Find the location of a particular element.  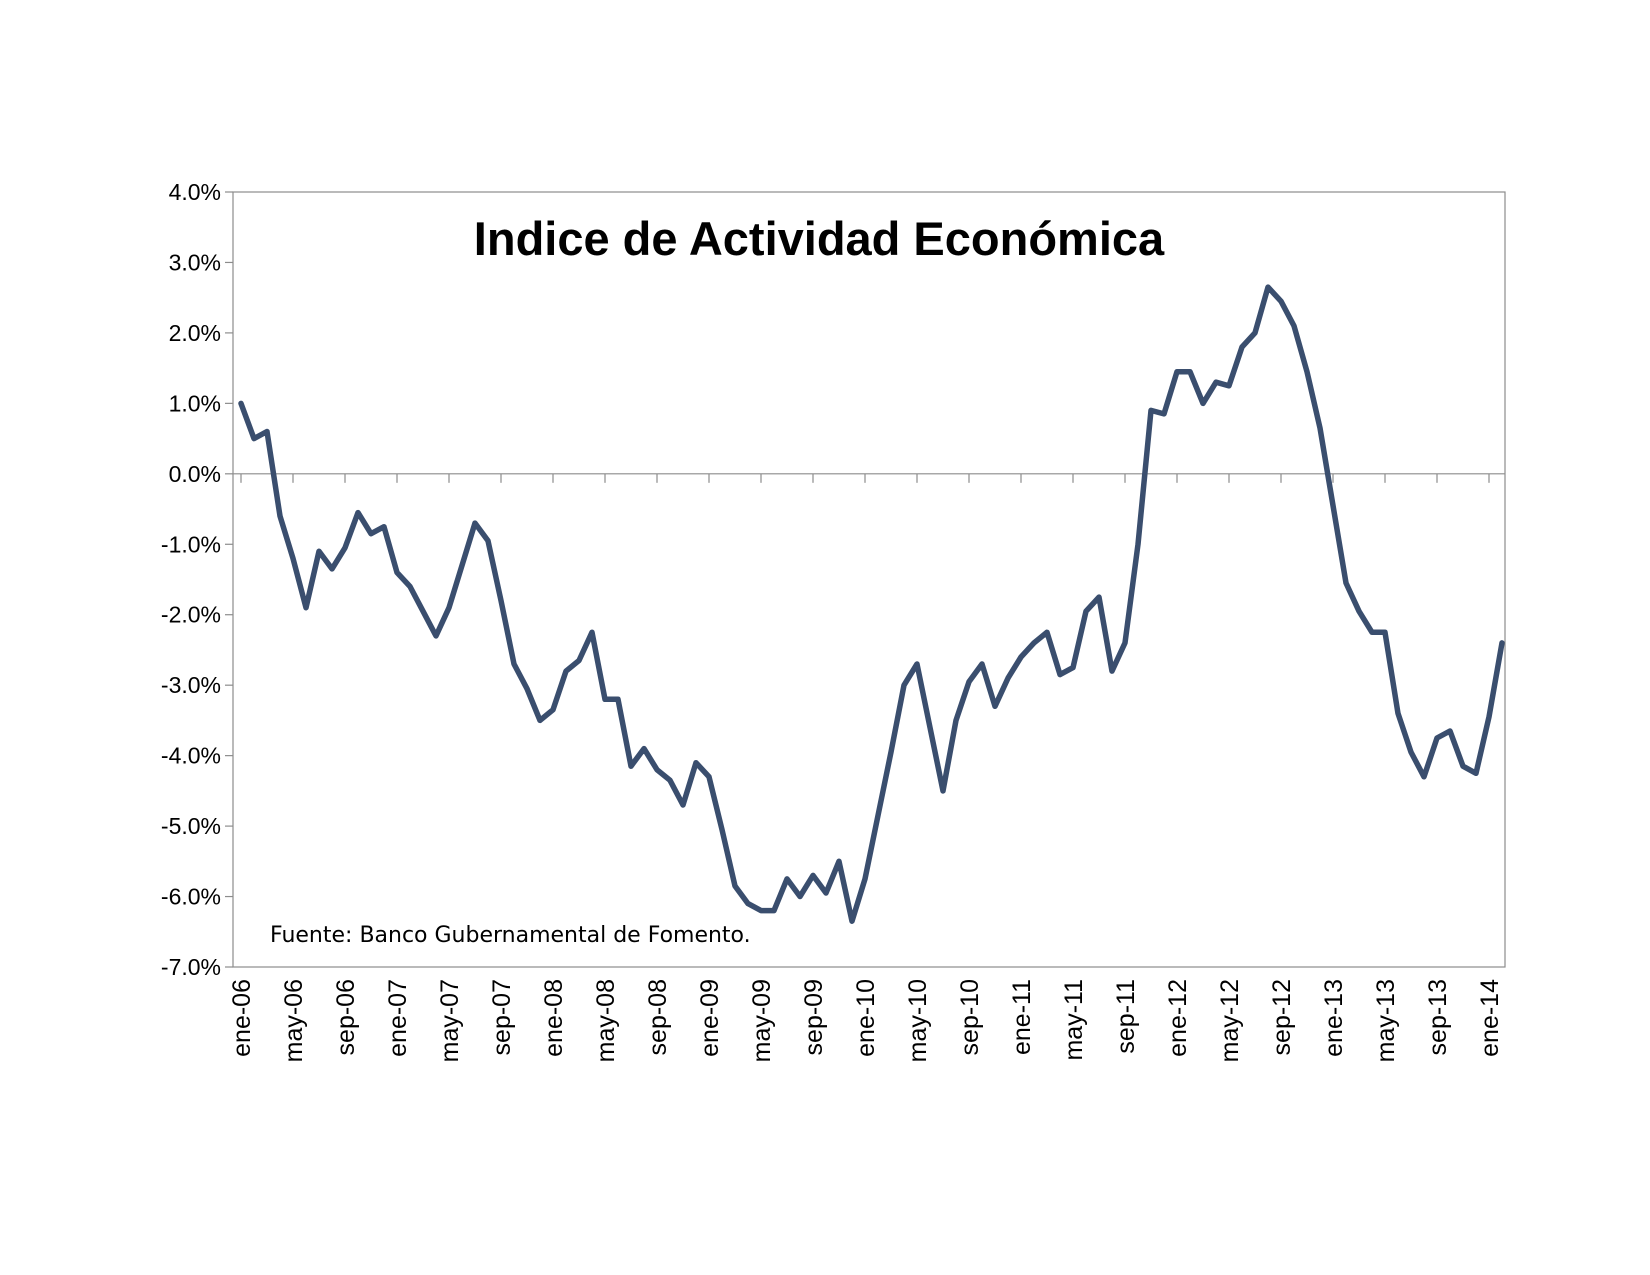

x-tick-label: sep-13 is located at coordinates (1438, 1017).